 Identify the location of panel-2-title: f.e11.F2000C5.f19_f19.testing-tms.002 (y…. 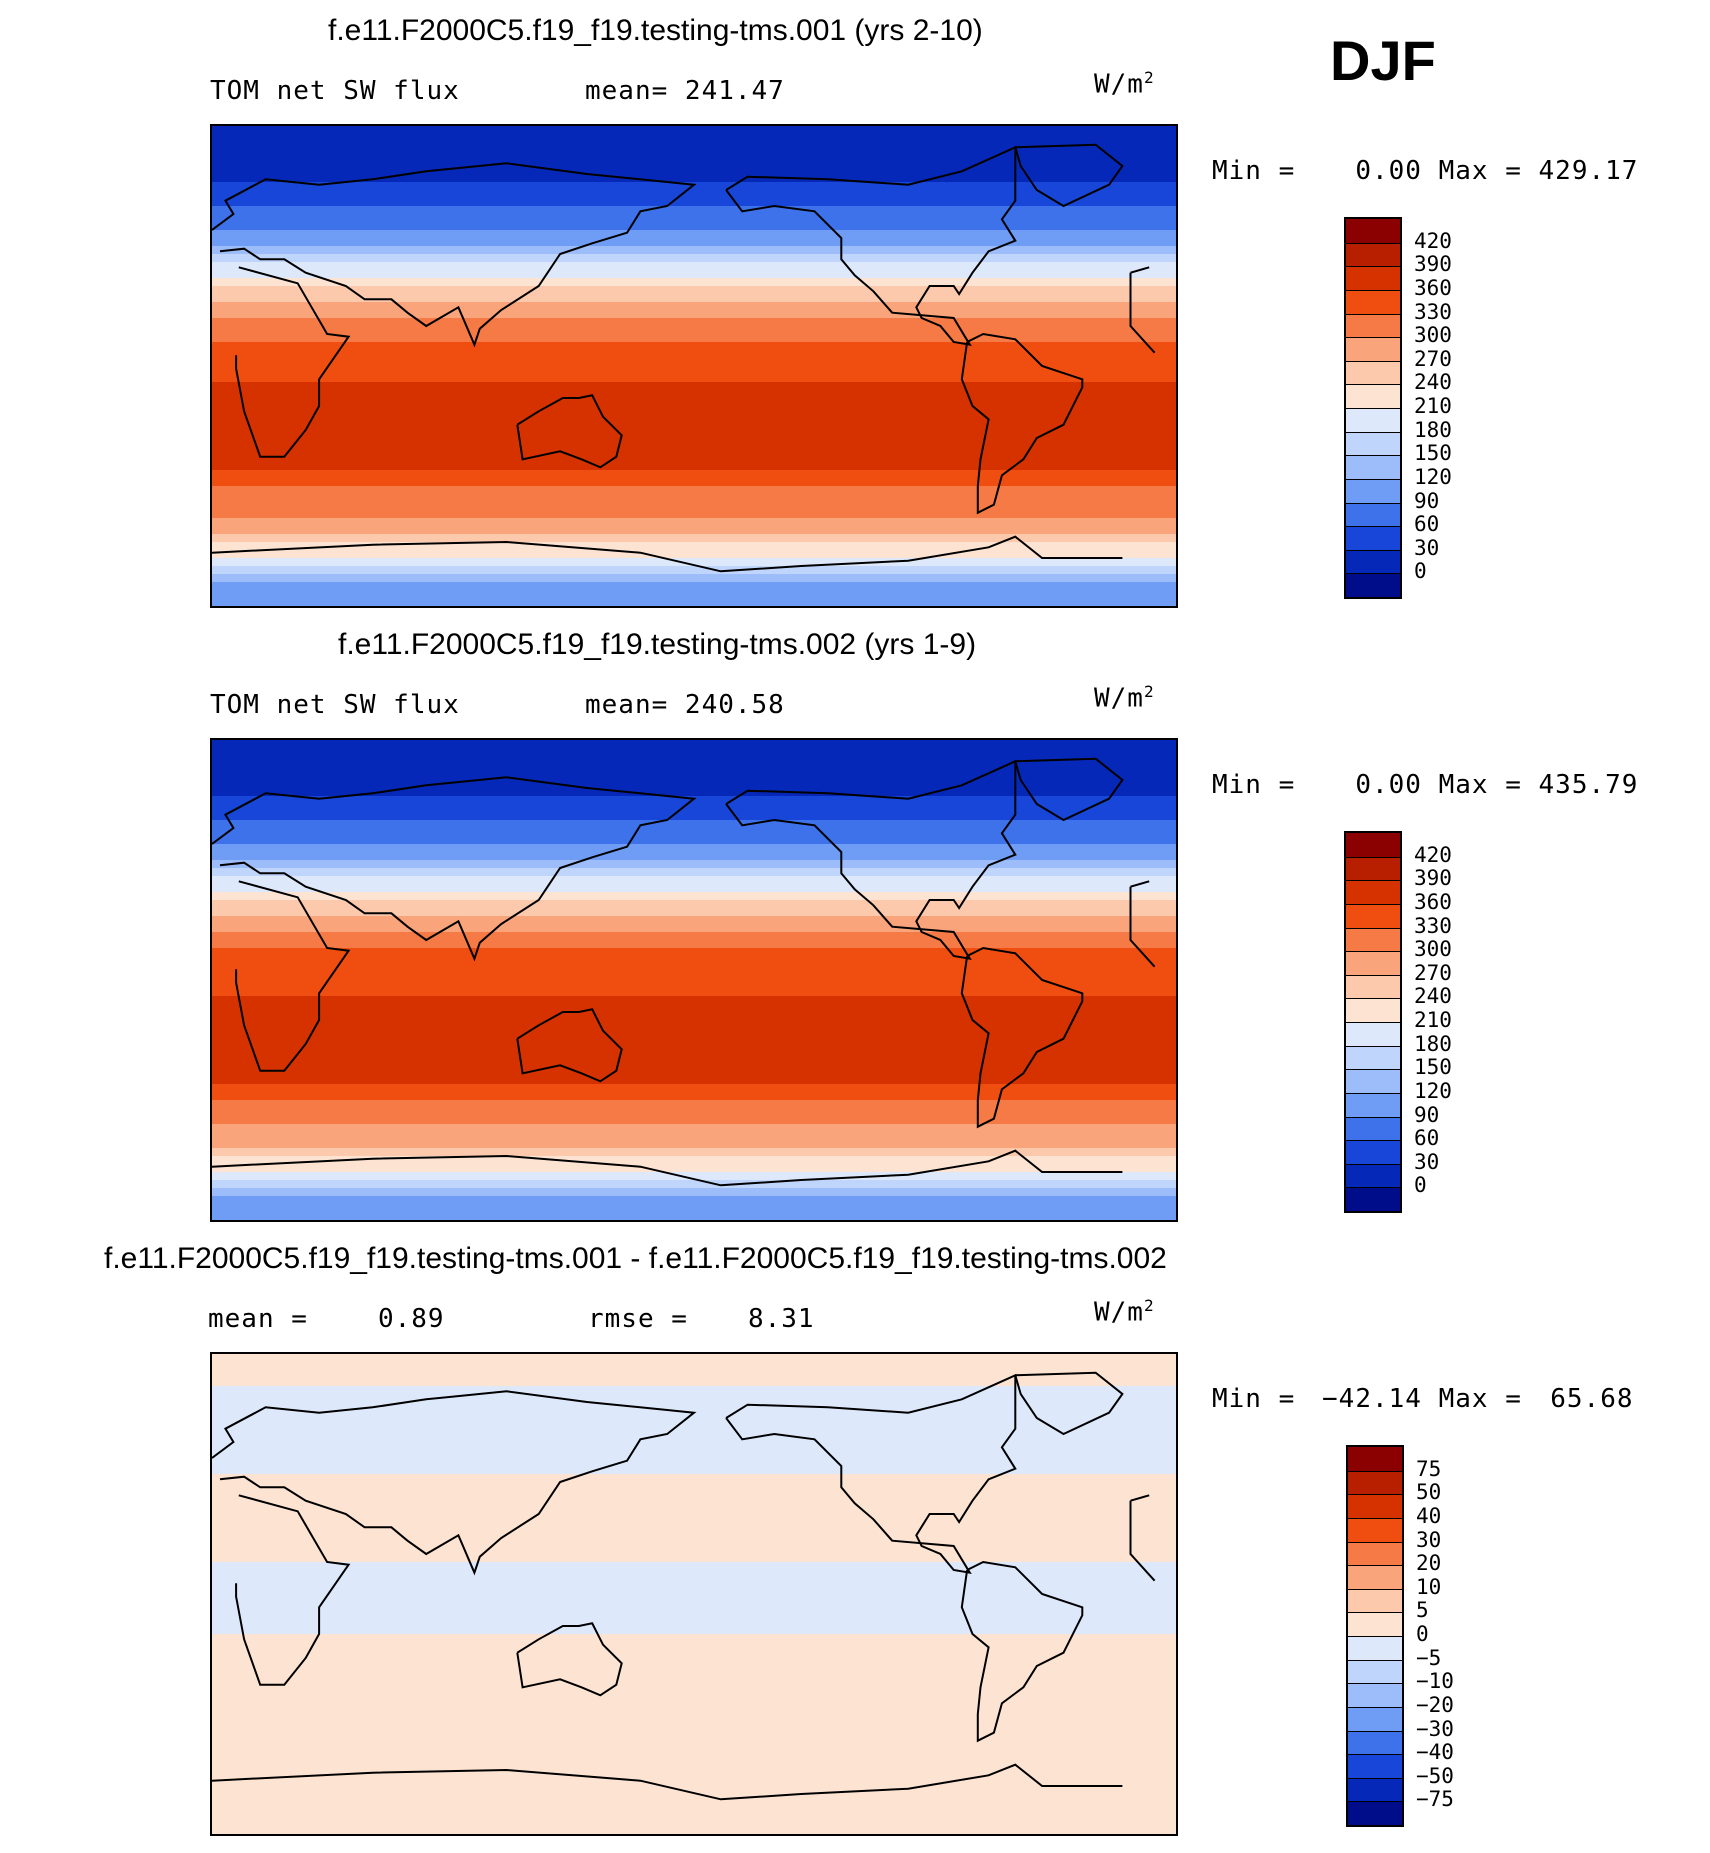
(657, 644).